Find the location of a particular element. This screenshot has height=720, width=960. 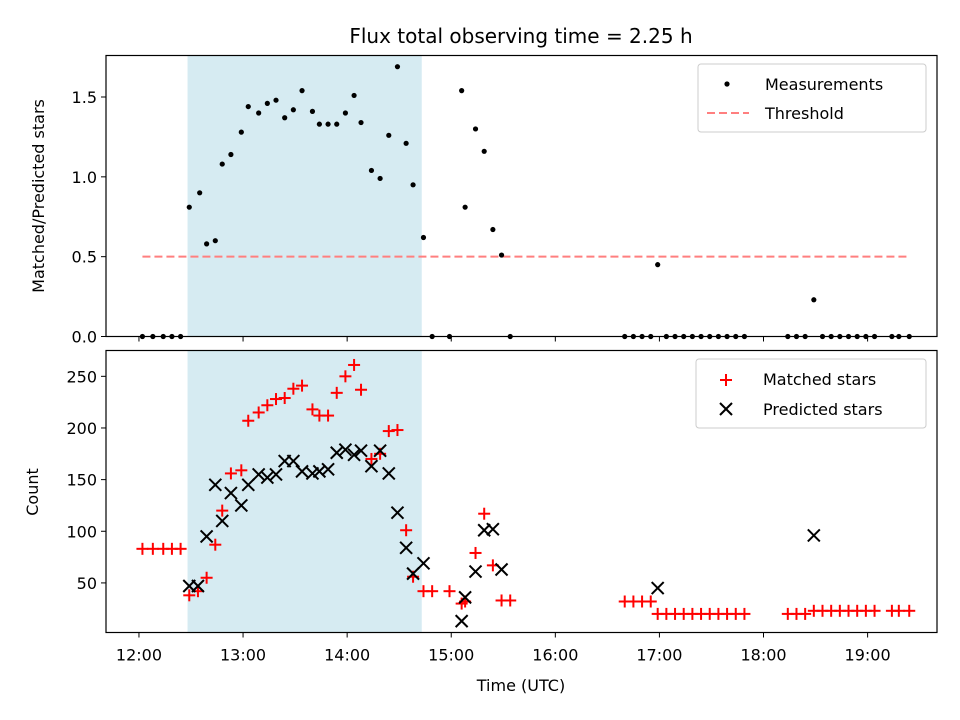

top-y-tick-label: 1.0 is located at coordinates (84, 177).